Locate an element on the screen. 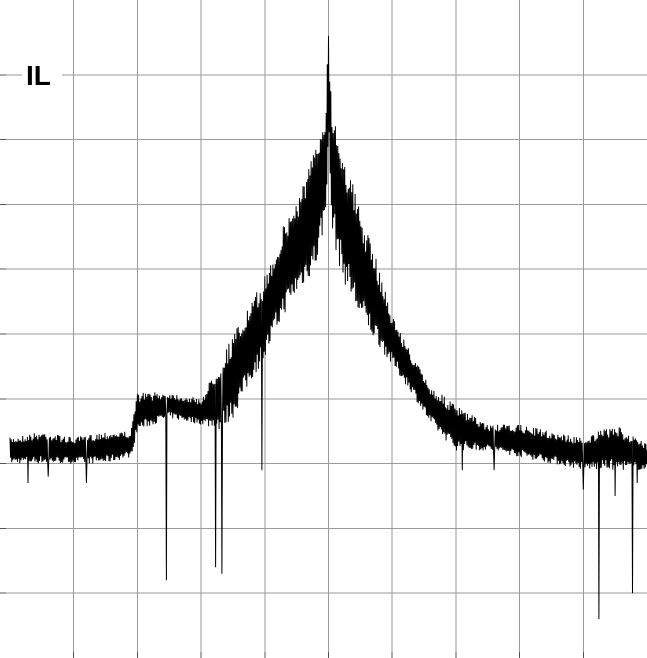 The height and width of the screenshot is (658, 647). title-backdrop is located at coordinates (42, 73).